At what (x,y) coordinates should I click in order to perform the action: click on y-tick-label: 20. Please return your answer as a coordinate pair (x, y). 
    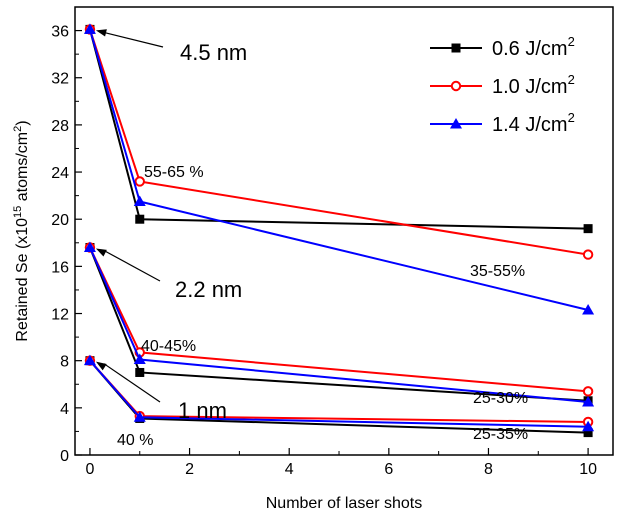
    Looking at the image, I should click on (60, 220).